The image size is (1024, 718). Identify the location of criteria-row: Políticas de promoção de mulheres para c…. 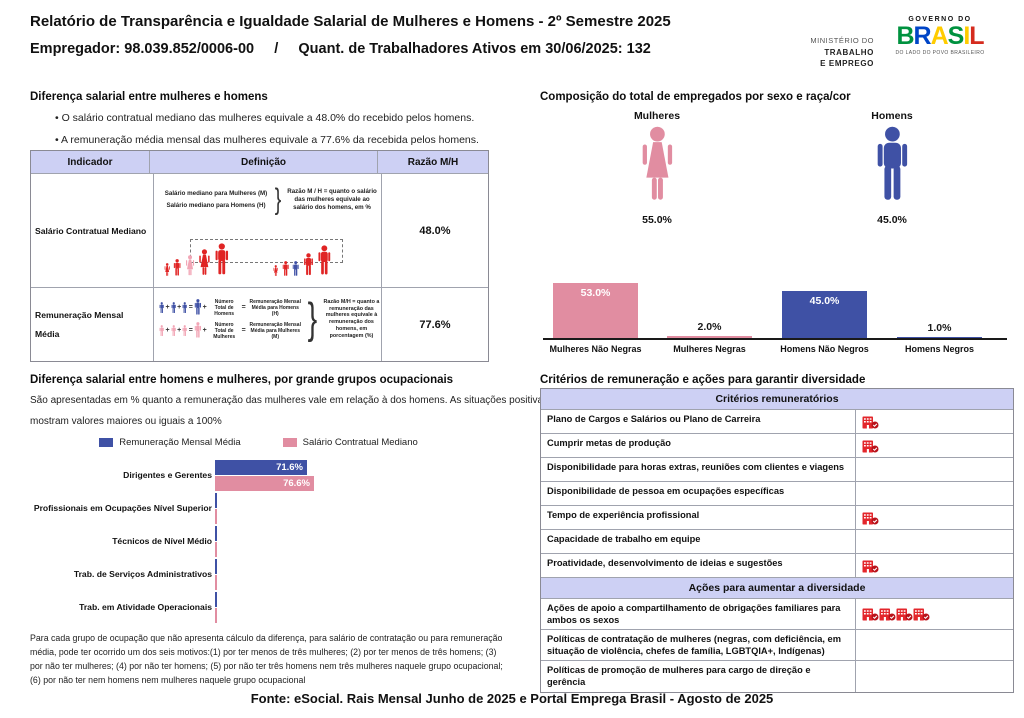
(777, 676).